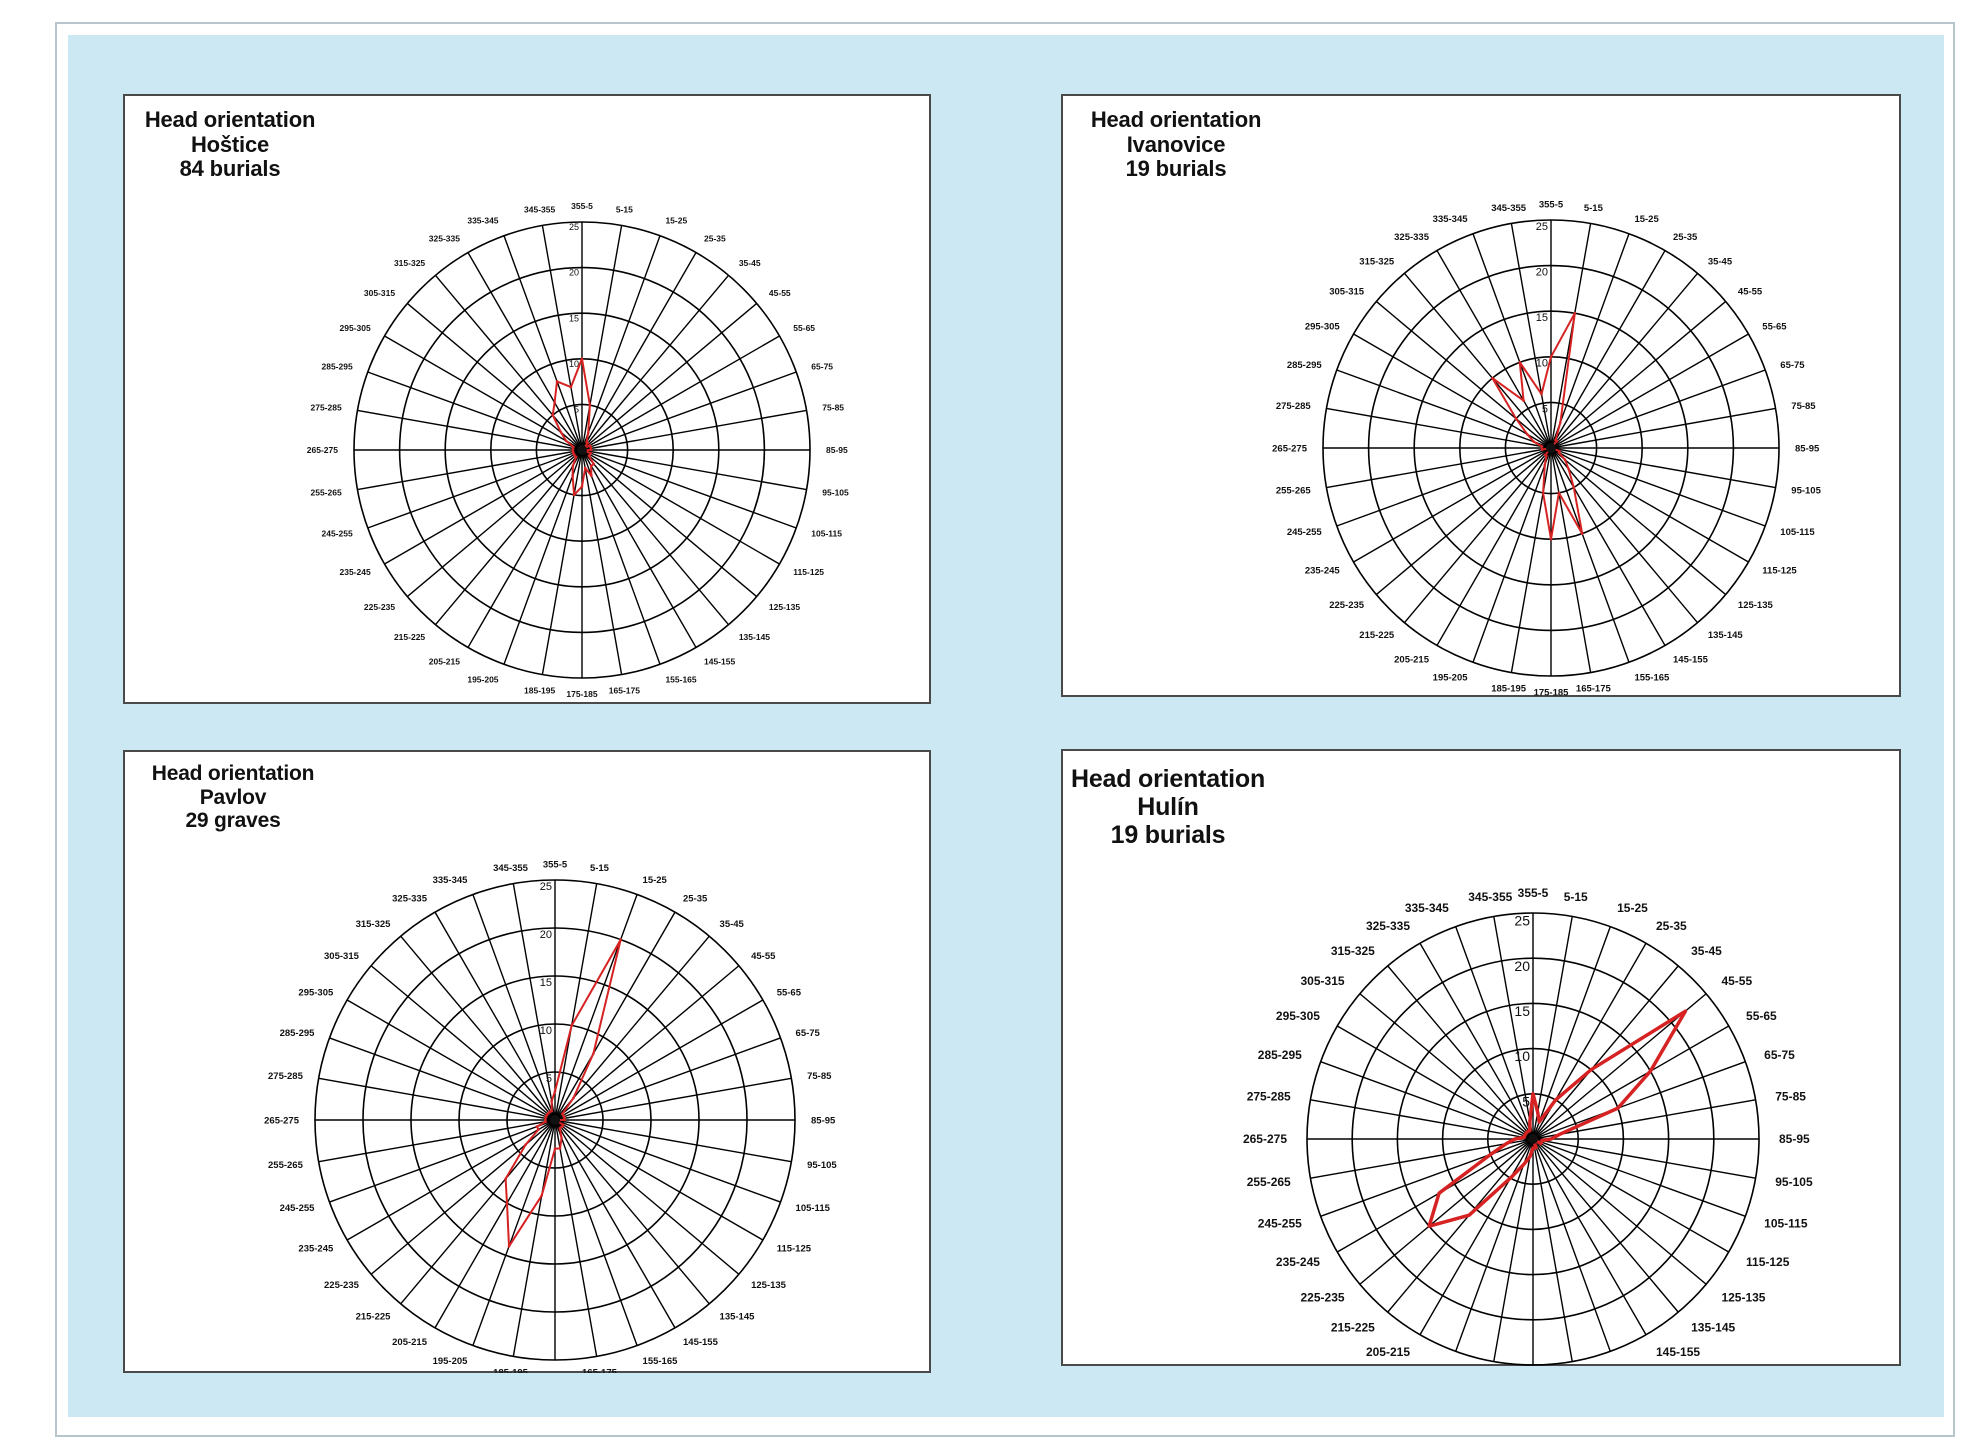 The height and width of the screenshot is (1450, 1984). What do you see at coordinates (233, 797) in the screenshot?
I see `chart-title-block: Head orientation Pavlov 29 graves` at bounding box center [233, 797].